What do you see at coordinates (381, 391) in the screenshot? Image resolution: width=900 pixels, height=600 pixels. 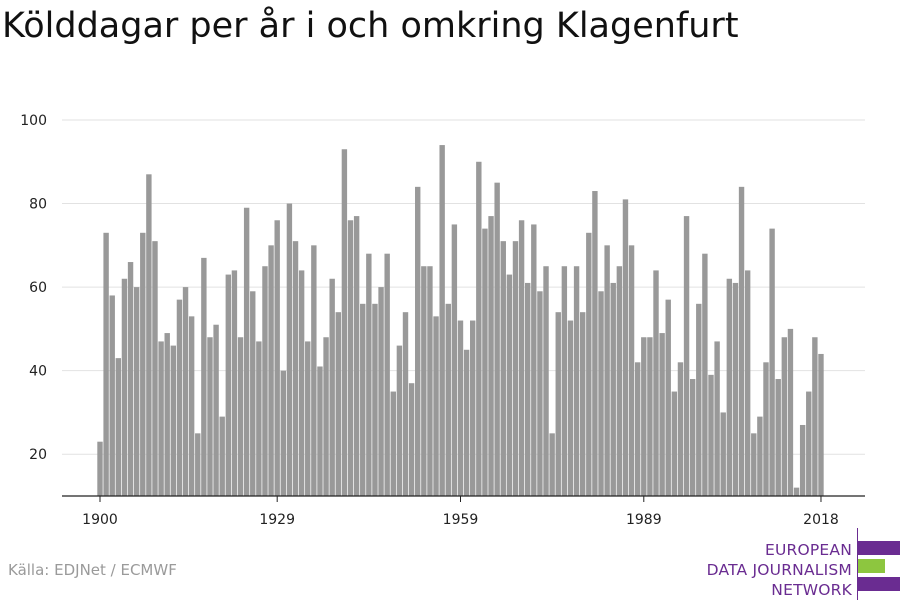 I see `bar-1946` at bounding box center [381, 391].